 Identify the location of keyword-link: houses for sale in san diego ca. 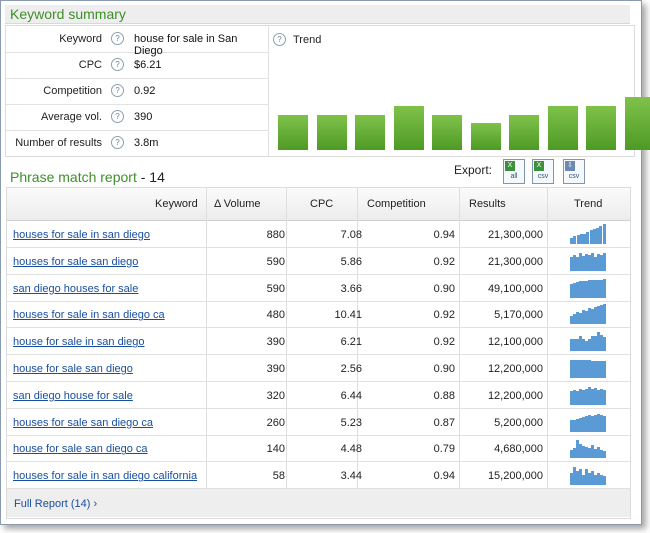
(89, 315).